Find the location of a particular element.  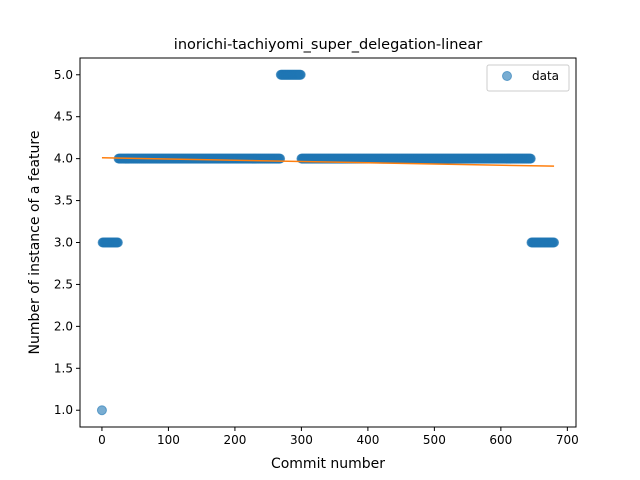

y-tick-label: 5.0 is located at coordinates (63, 75).